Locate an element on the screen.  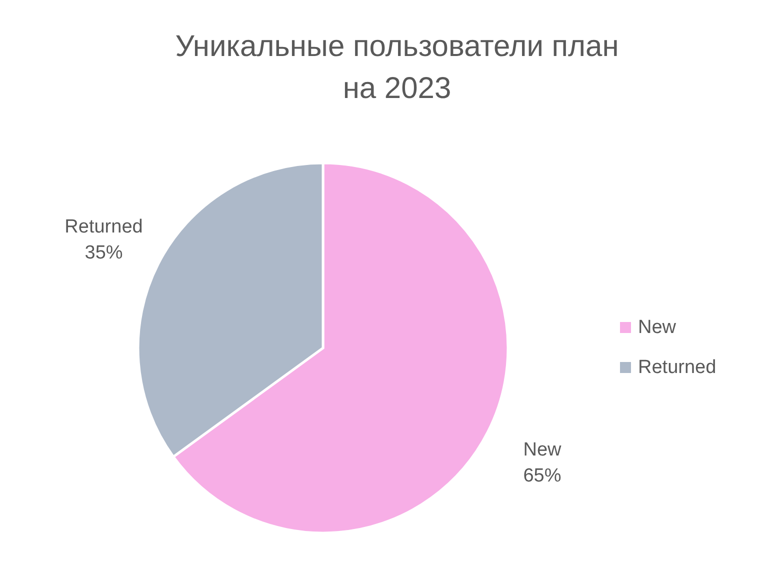
legend-label: Returned is located at coordinates (677, 367).